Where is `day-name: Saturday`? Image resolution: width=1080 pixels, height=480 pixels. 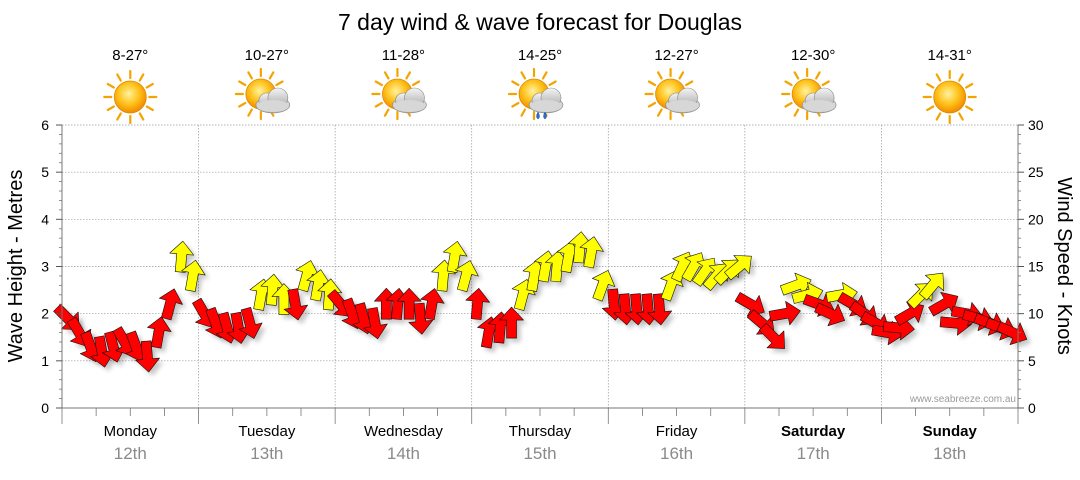 day-name: Saturday is located at coordinates (813, 431).